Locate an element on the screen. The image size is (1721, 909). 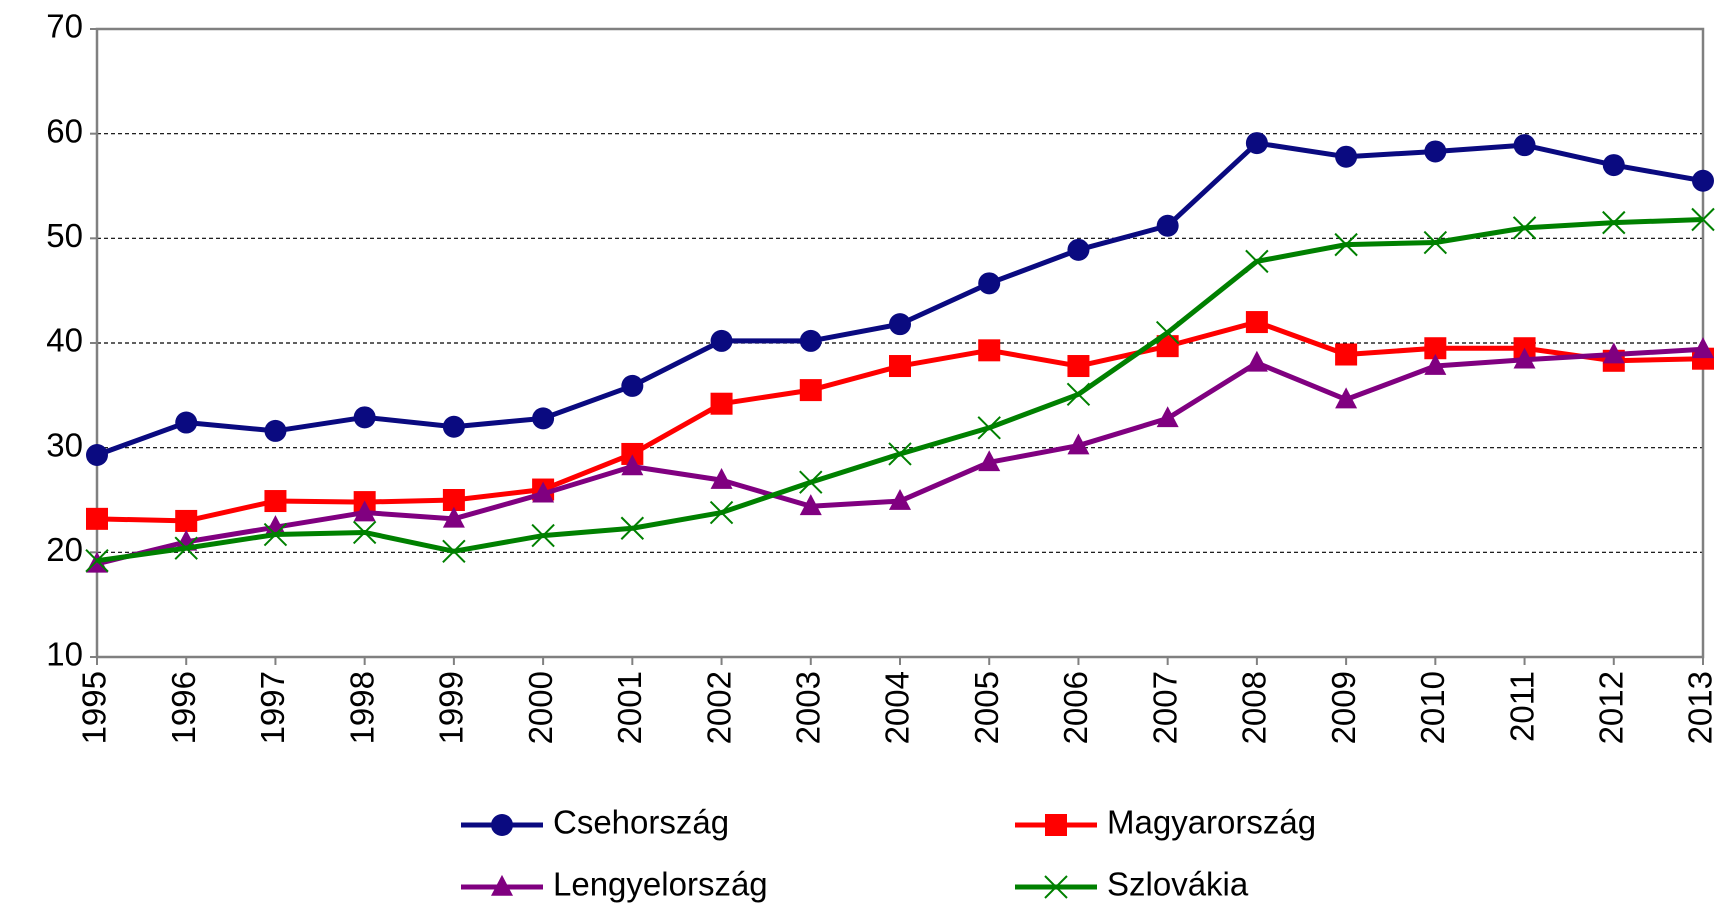
legend-label: Csehország is located at coordinates (641, 822).